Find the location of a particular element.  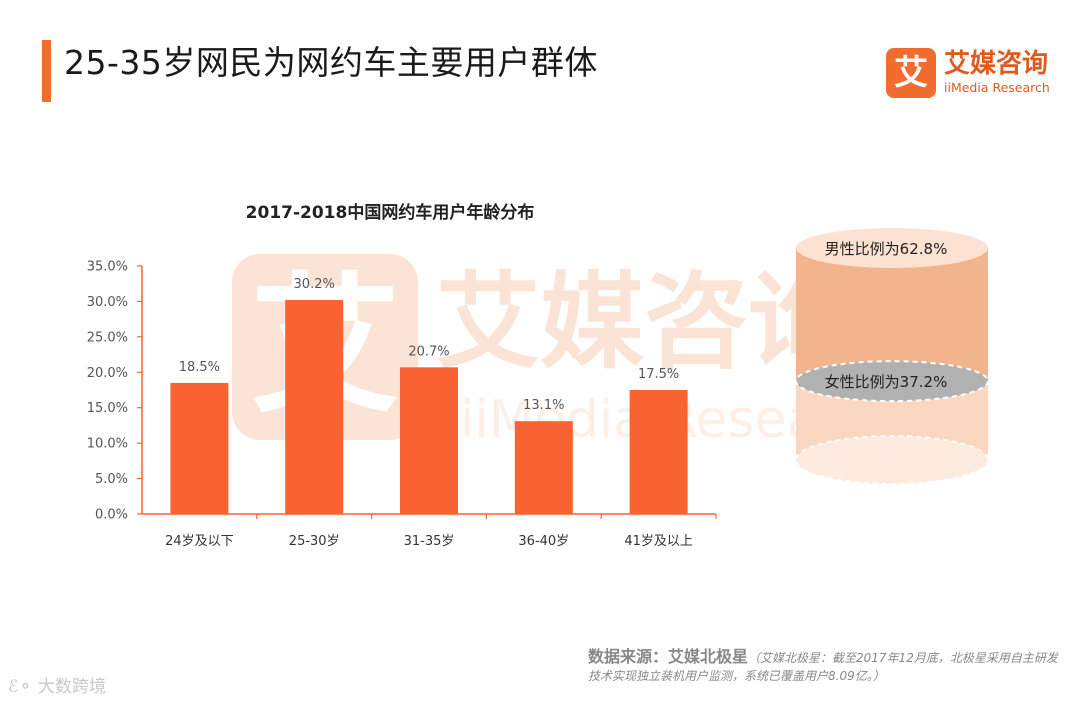

y-tick-label: 15.0% is located at coordinates (107, 408).